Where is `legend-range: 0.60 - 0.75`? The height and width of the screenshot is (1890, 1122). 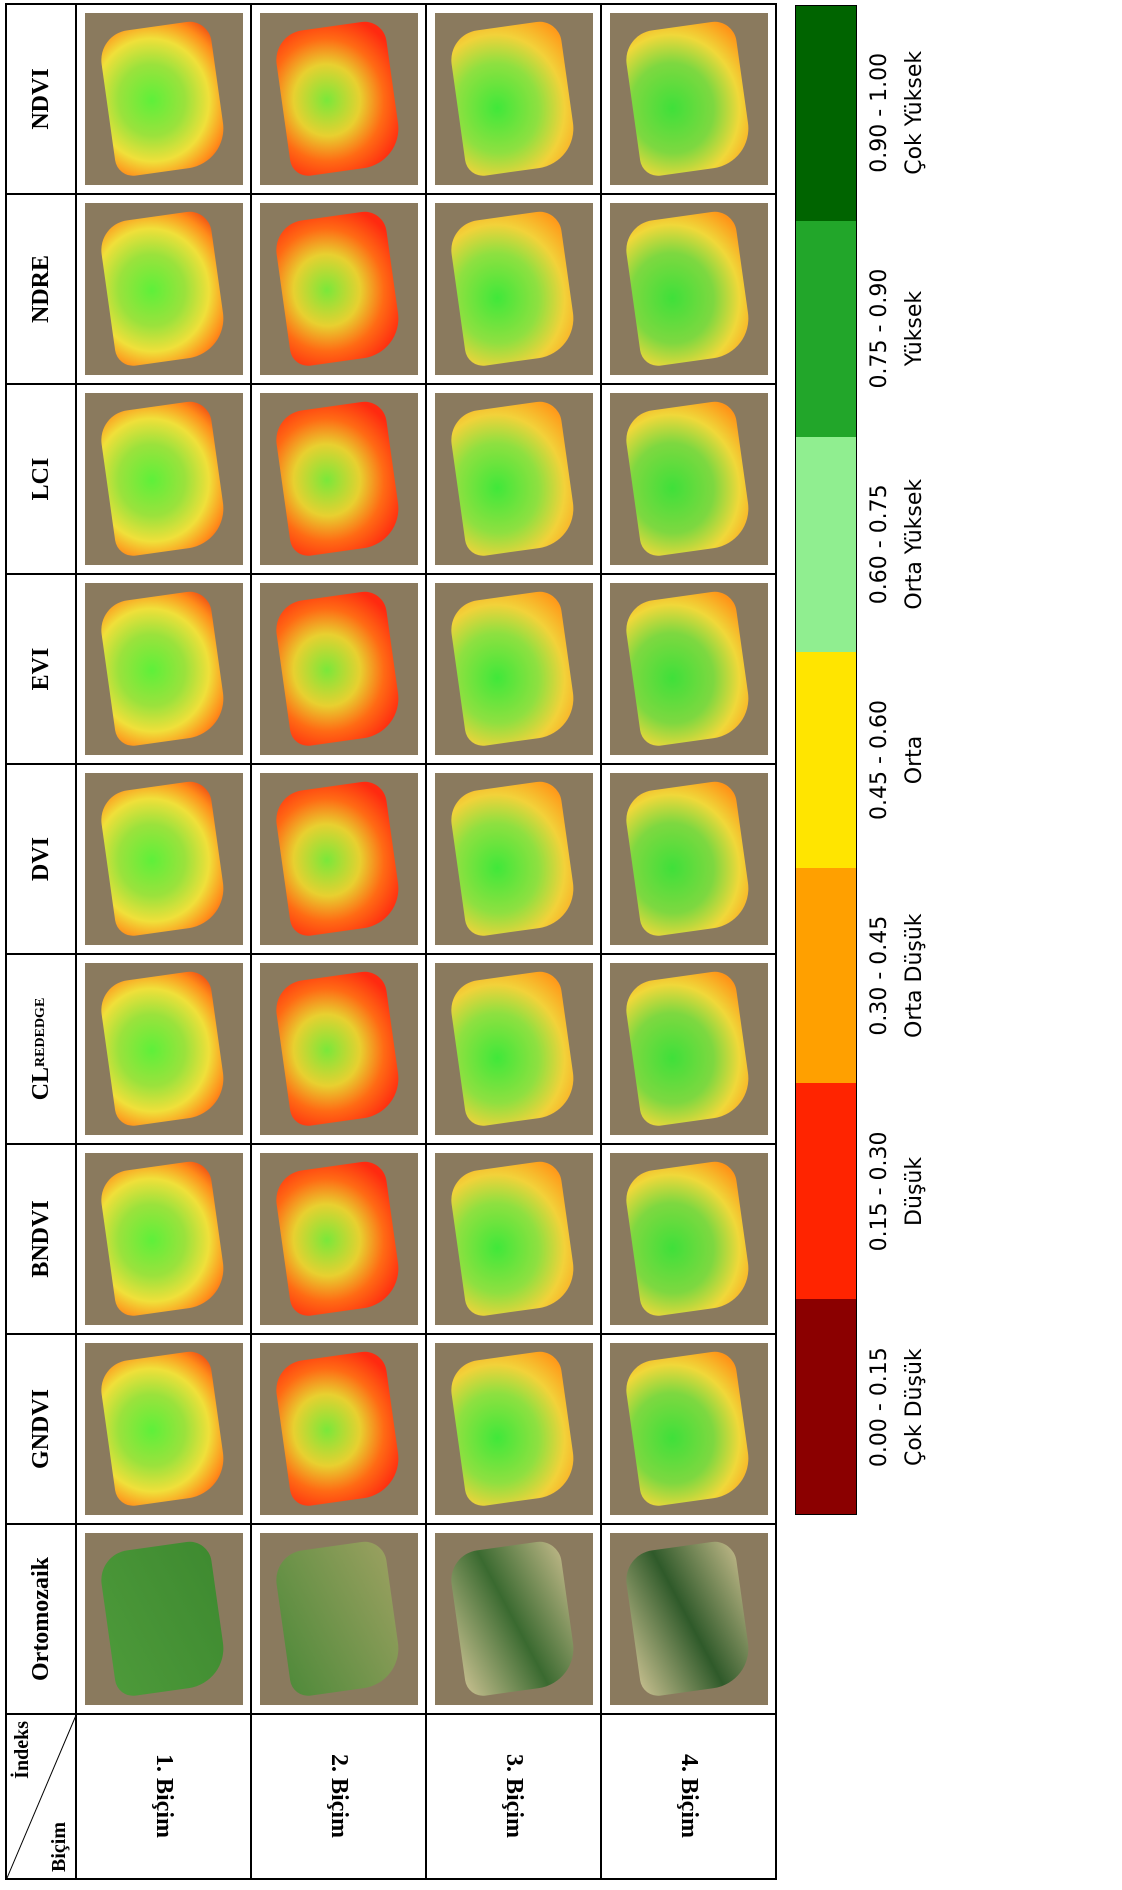
legend-range: 0.60 - 0.75 is located at coordinates (879, 544).